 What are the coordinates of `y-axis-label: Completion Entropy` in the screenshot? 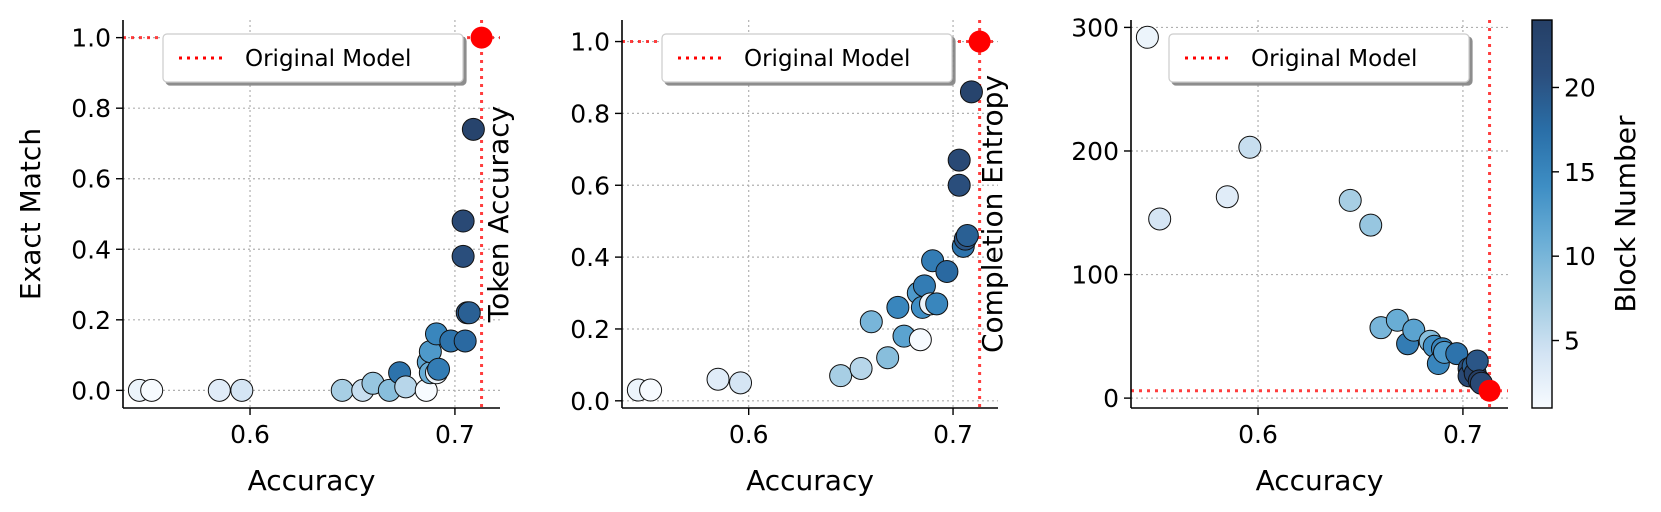 It's located at (992, 214).